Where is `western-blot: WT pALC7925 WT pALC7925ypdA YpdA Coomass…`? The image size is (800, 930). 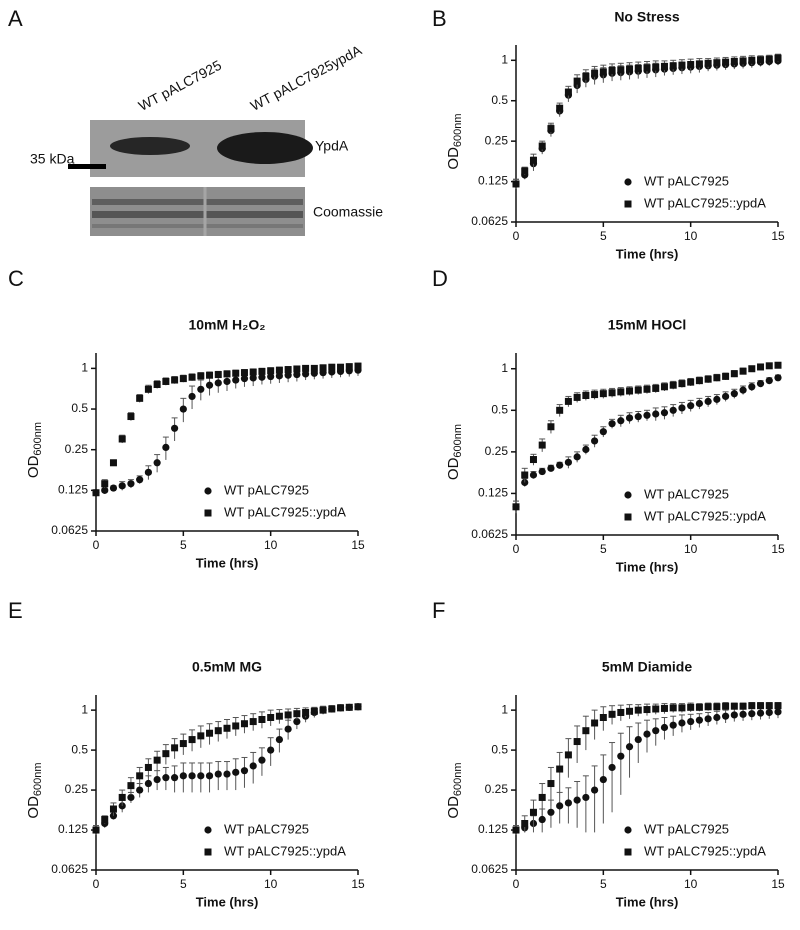 western-blot: WT pALC7925 WT pALC7925ypdA YpdA Coomass… is located at coordinates (206, 139).